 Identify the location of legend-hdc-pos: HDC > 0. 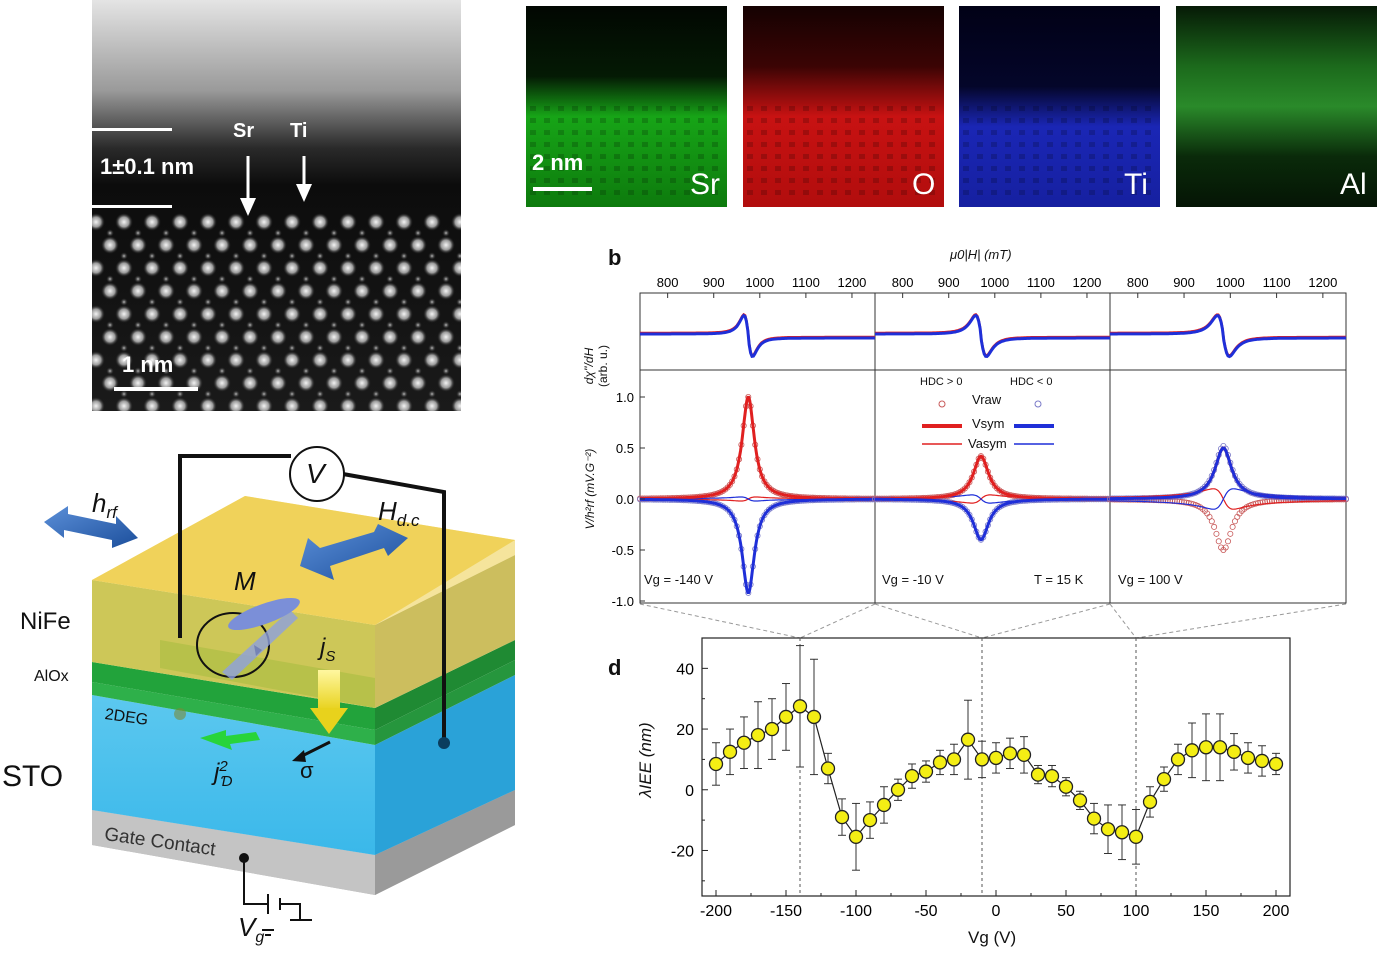
(941, 382).